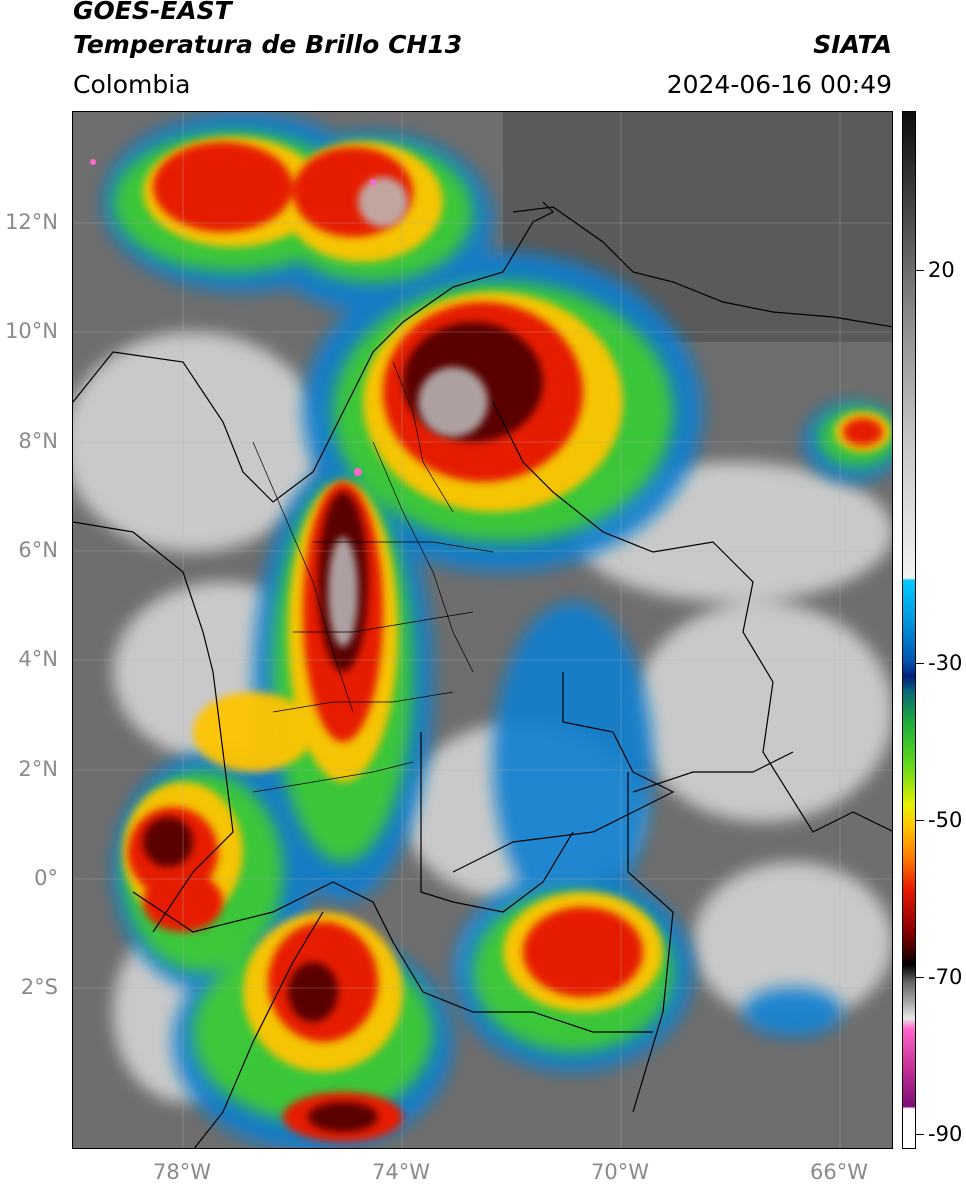 The height and width of the screenshot is (1190, 966). Describe the element at coordinates (852, 44) in the screenshot. I see `agency-label: SIATA` at that location.